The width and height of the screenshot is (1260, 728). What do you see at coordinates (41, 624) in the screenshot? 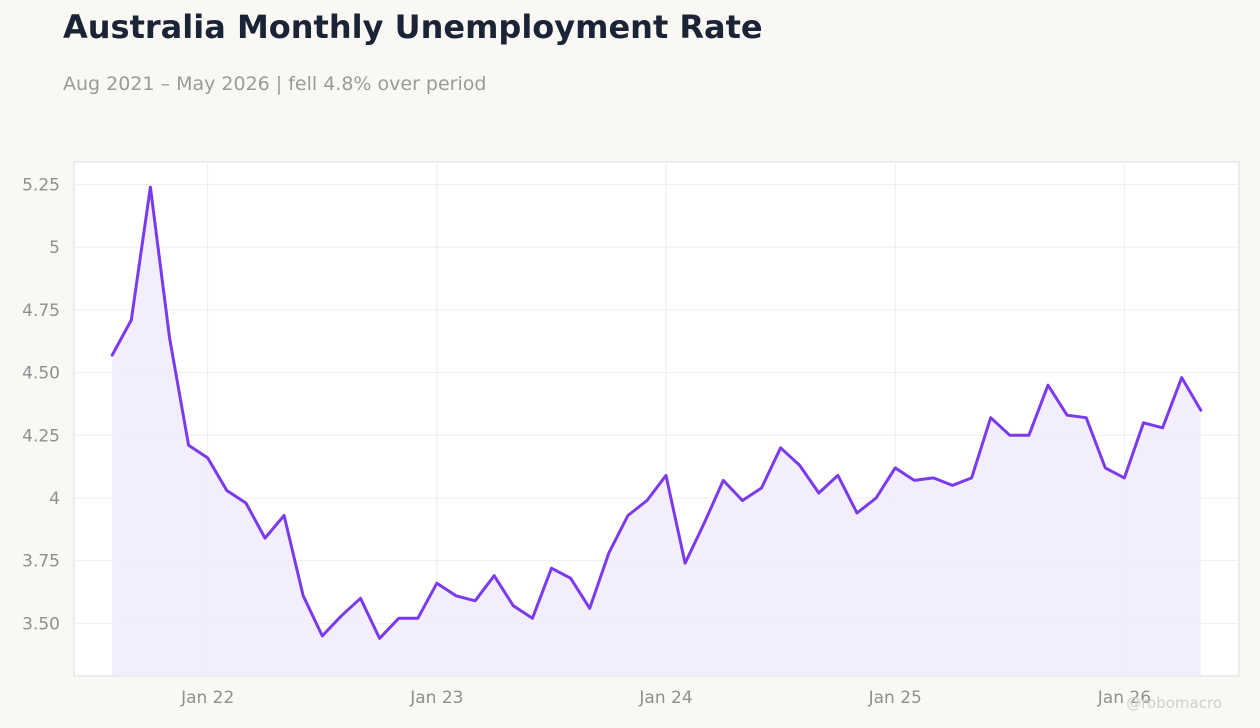
I see `y-tick-label: 3.50` at bounding box center [41, 624].